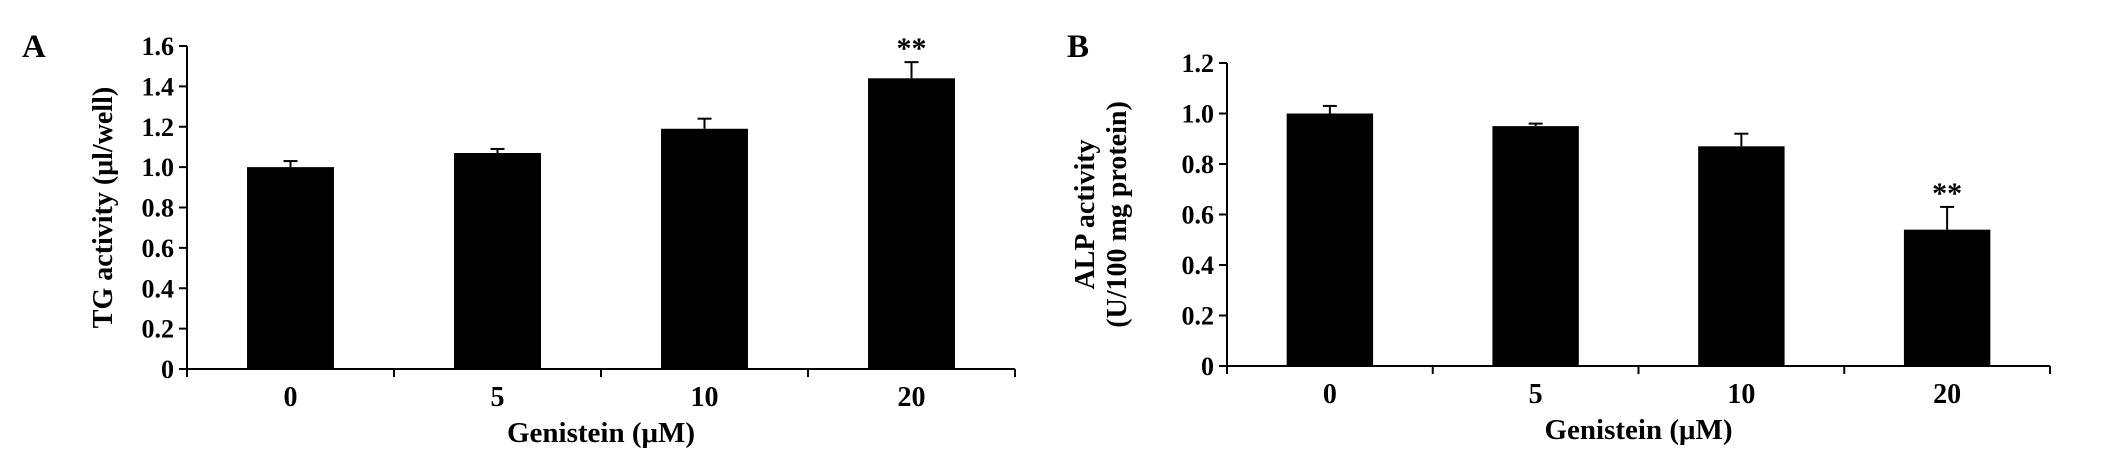 The height and width of the screenshot is (457, 2126). I want to click on y-axis-title: ALP activity, so click(1085, 214).